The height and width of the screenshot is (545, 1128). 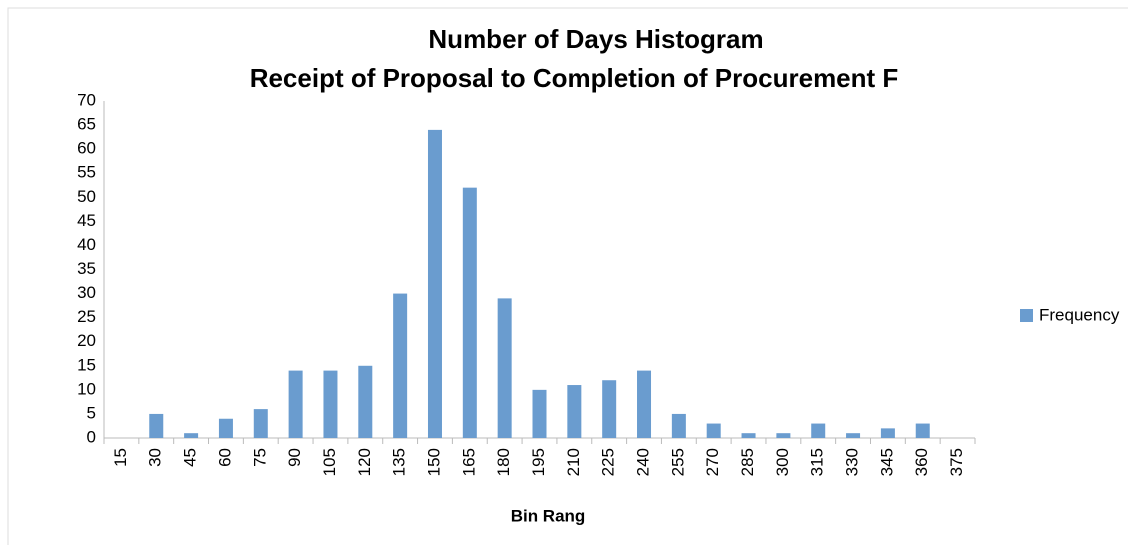 What do you see at coordinates (86, 172) in the screenshot?
I see `y-tick-label: 55` at bounding box center [86, 172].